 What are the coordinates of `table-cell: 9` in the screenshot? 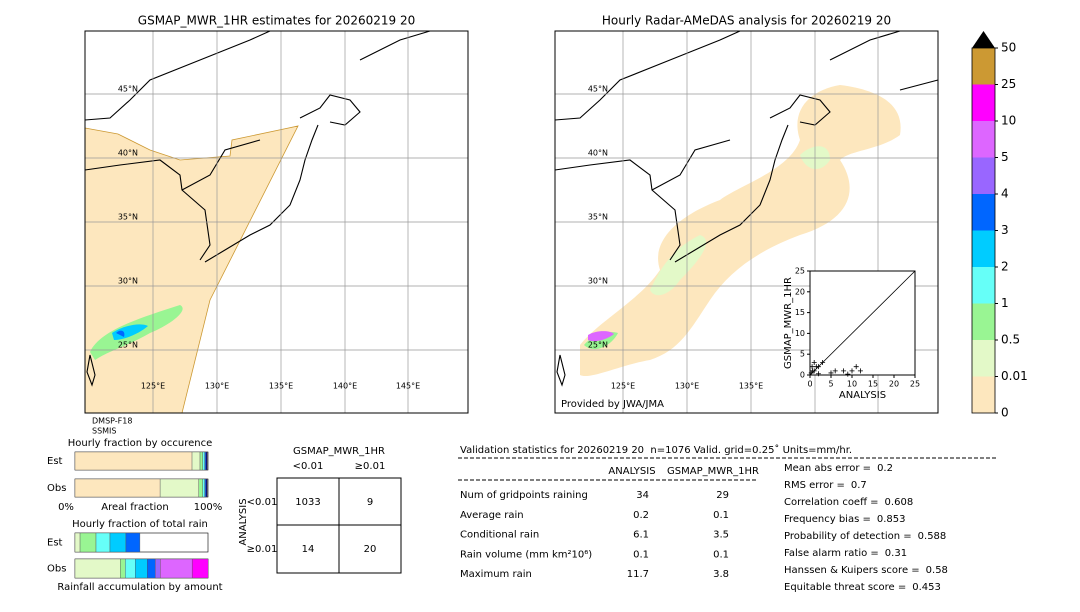 It's located at (370, 502).